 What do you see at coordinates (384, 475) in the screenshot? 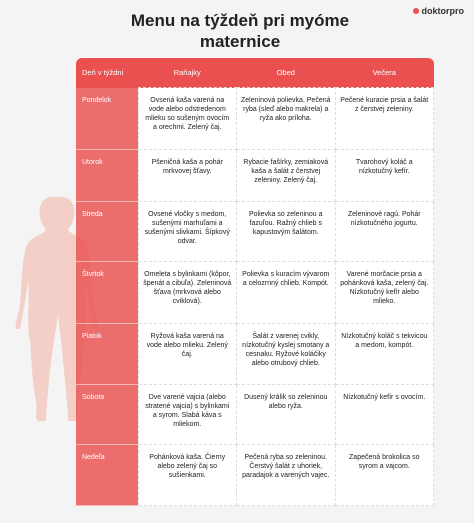
I see `meal-cell: Zapečená brokolica so syrom a vajcom.` at bounding box center [384, 475].